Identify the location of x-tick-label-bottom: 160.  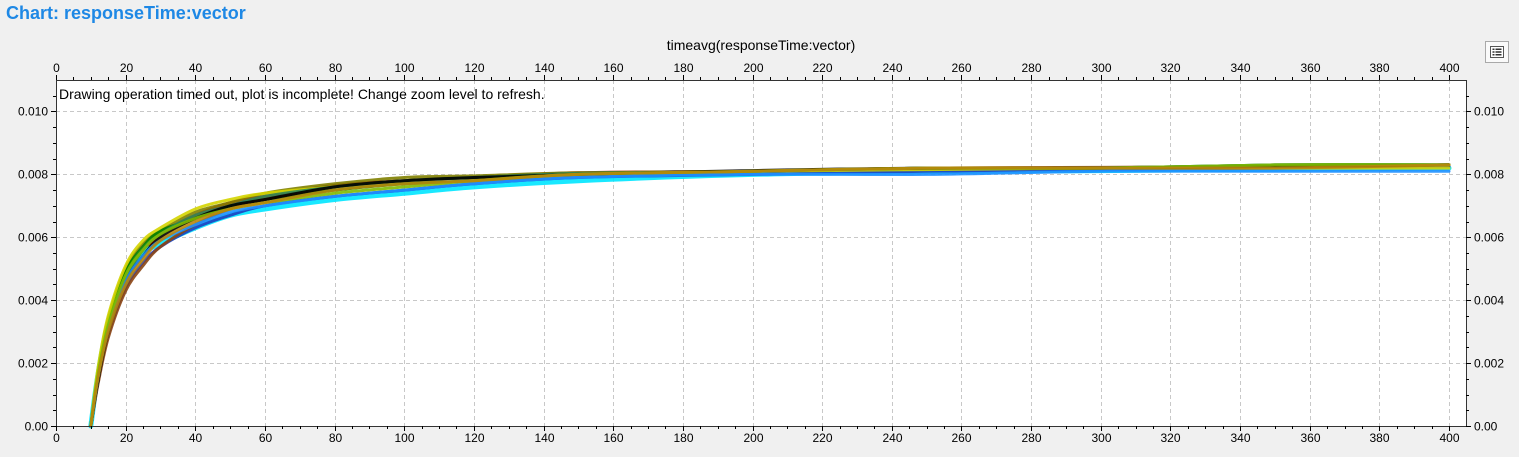
(613, 438).